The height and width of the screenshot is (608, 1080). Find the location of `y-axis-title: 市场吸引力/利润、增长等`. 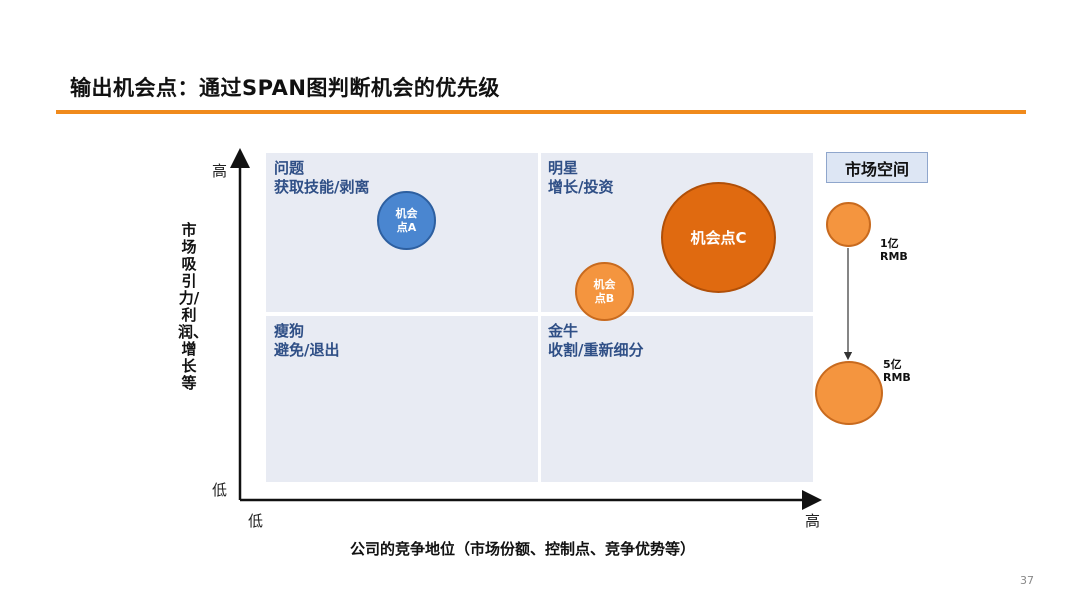

y-axis-title: 市场吸引力/利润、增长等 is located at coordinates (193, 306).